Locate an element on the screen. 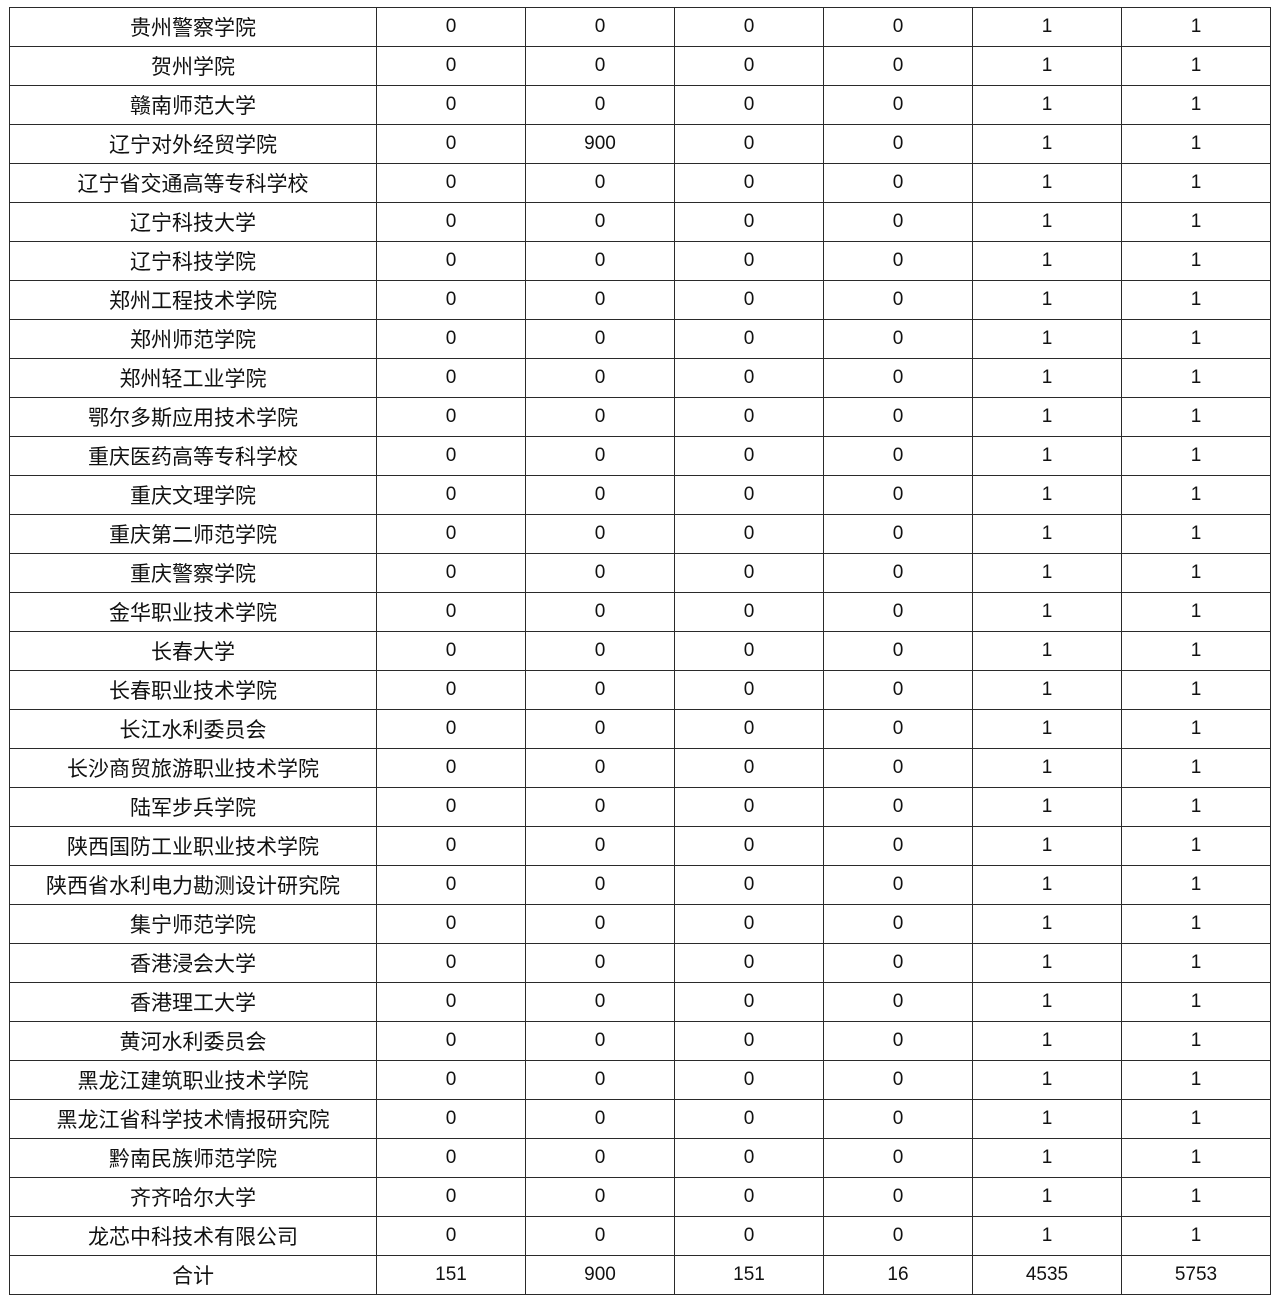  table-row: 香港浸会大学 0 0 0 0 1 1 is located at coordinates (640, 963).